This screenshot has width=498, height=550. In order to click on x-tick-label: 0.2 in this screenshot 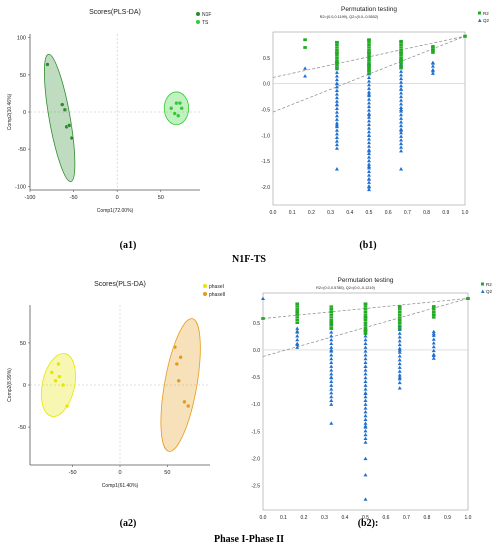, I will do `click(304, 518)`.